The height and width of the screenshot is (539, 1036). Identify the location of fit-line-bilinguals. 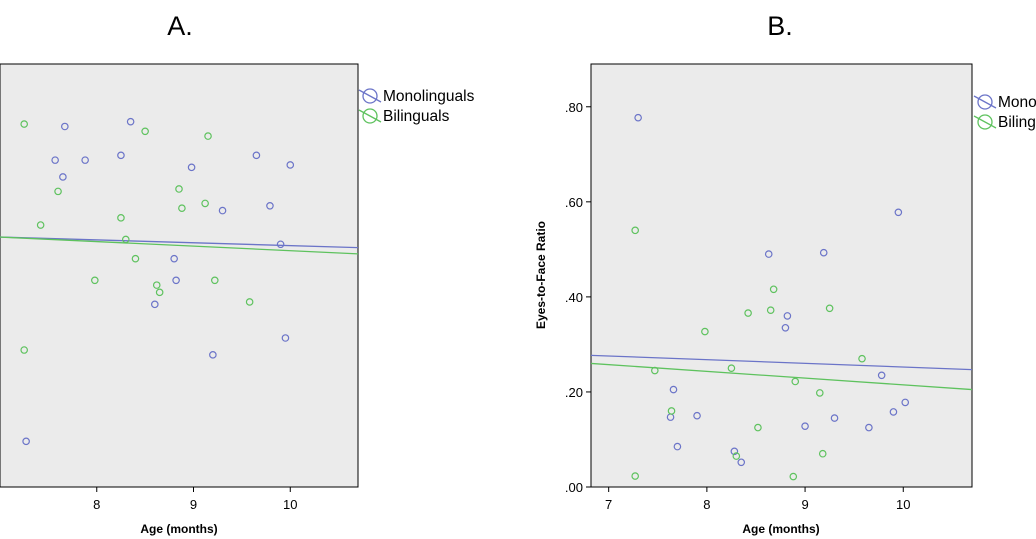
(179, 245).